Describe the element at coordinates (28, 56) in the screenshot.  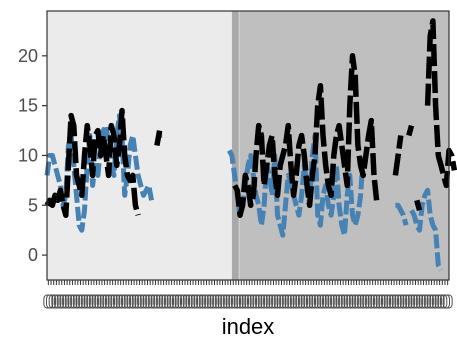
I see `y-tick-label: 20` at that location.